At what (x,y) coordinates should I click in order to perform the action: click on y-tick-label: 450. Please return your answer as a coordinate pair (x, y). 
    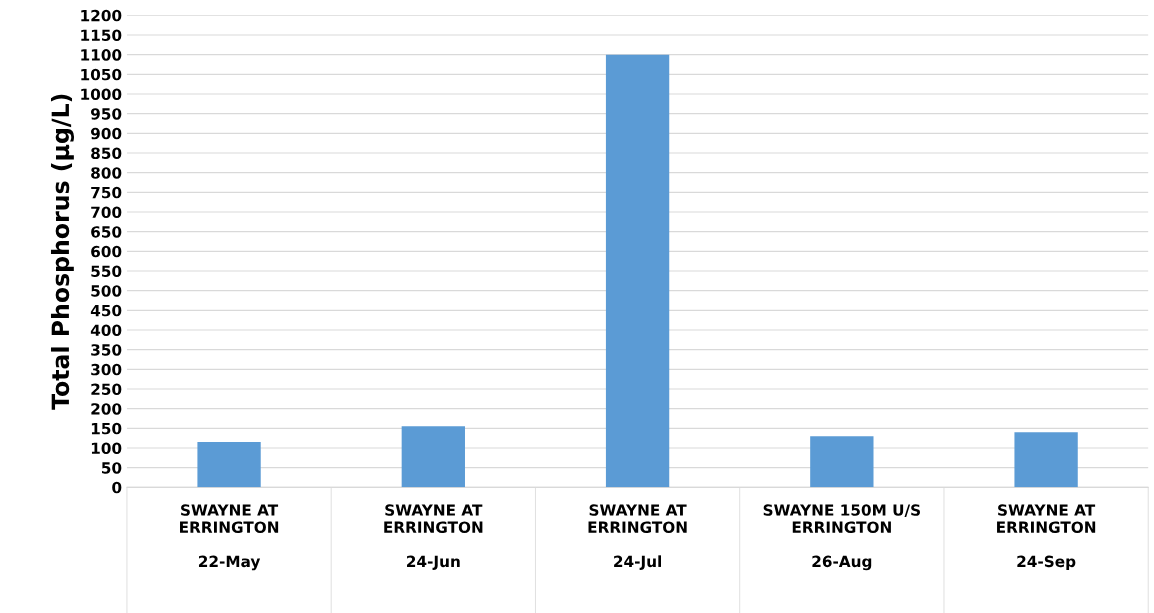
    Looking at the image, I should click on (106, 310).